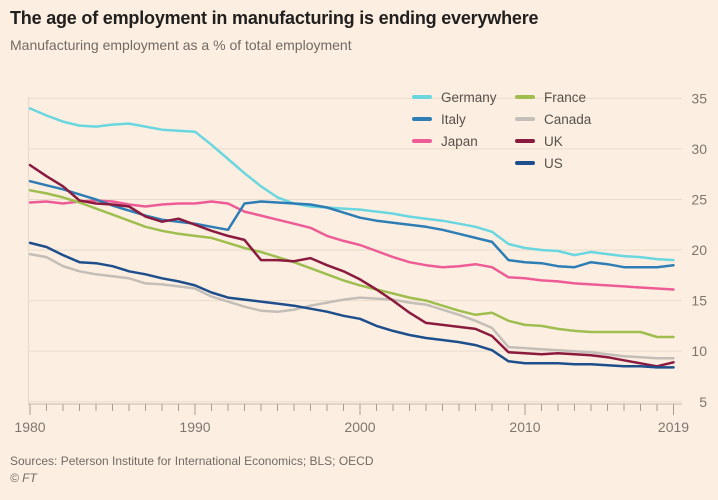  Describe the element at coordinates (194, 427) in the screenshot. I see `x-tick-label-1990: 1990` at that location.